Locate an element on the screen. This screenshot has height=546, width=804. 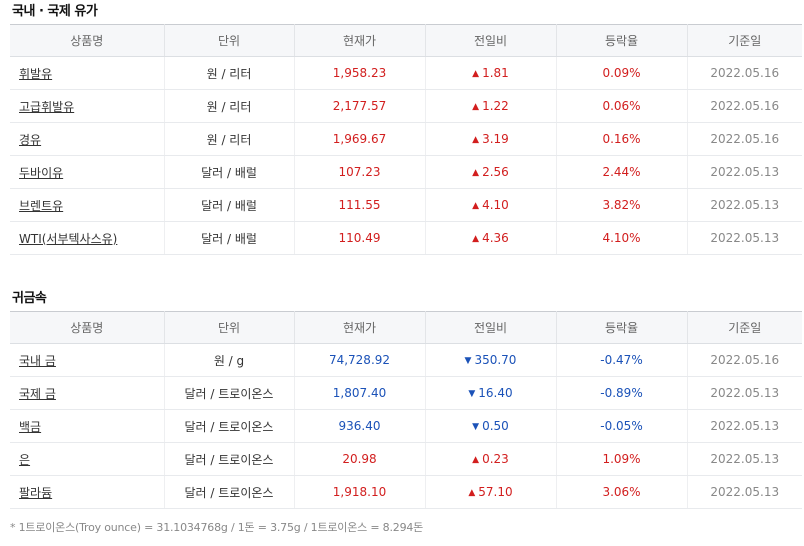
product-name-cell: 국내 금 is located at coordinates (87, 360).